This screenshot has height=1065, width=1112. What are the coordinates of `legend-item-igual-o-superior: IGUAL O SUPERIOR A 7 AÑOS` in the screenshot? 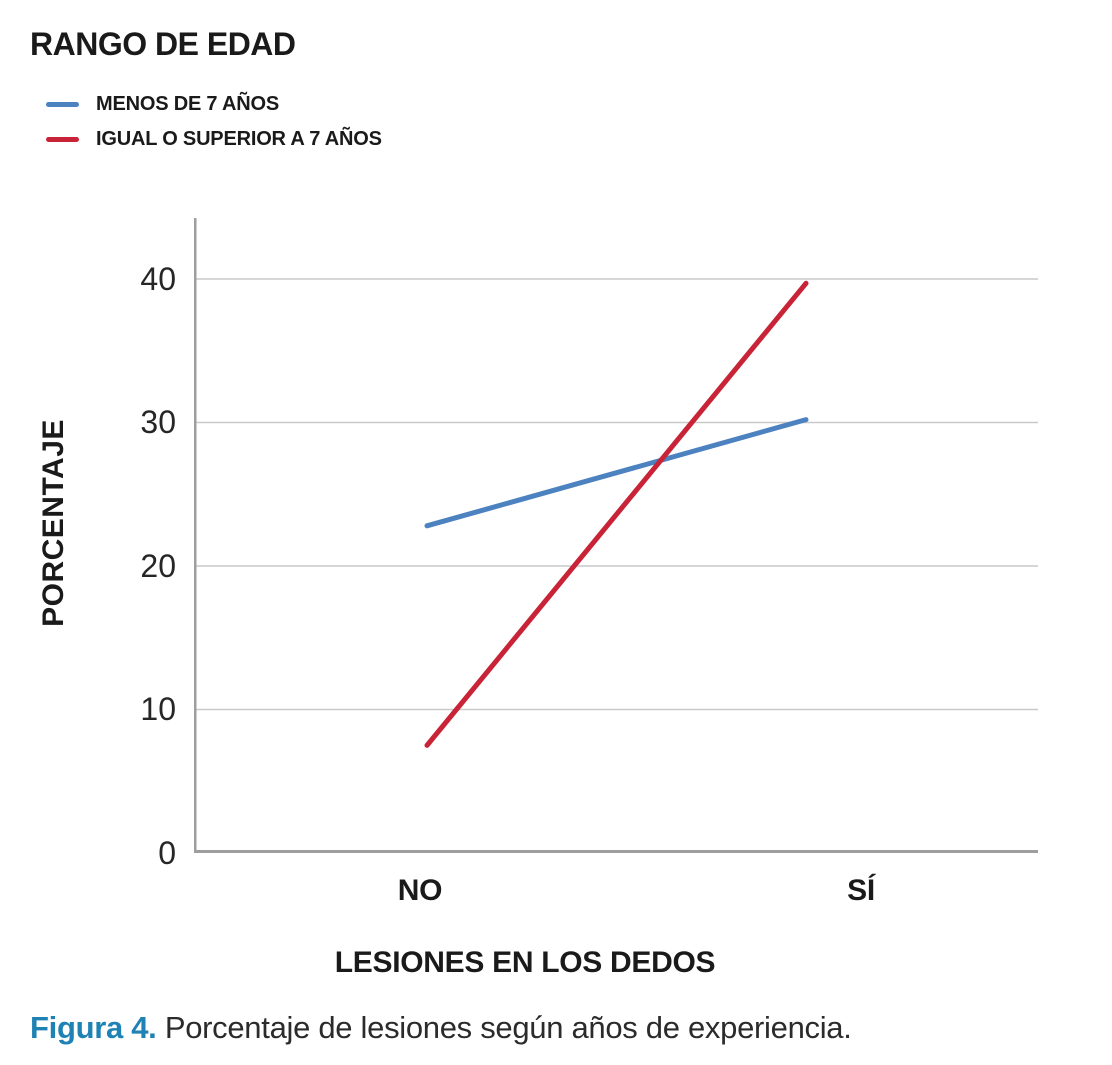 It's located at (214, 139).